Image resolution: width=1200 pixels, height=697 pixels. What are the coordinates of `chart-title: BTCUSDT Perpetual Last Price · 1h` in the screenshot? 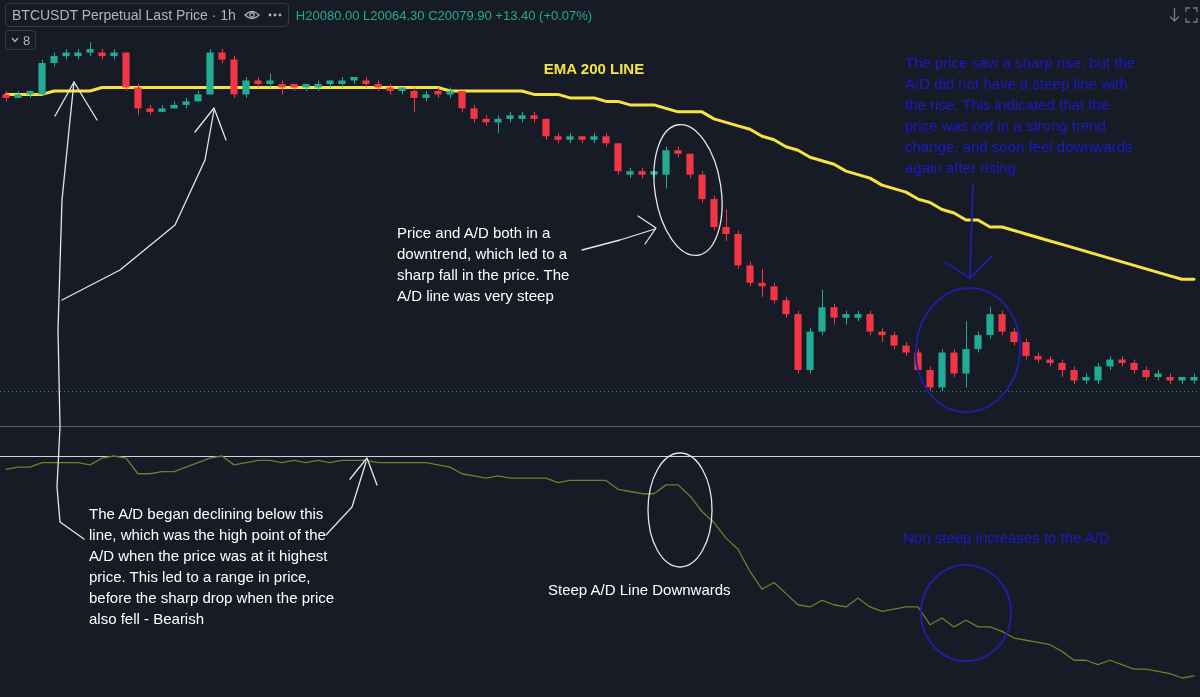 It's located at (124, 15).